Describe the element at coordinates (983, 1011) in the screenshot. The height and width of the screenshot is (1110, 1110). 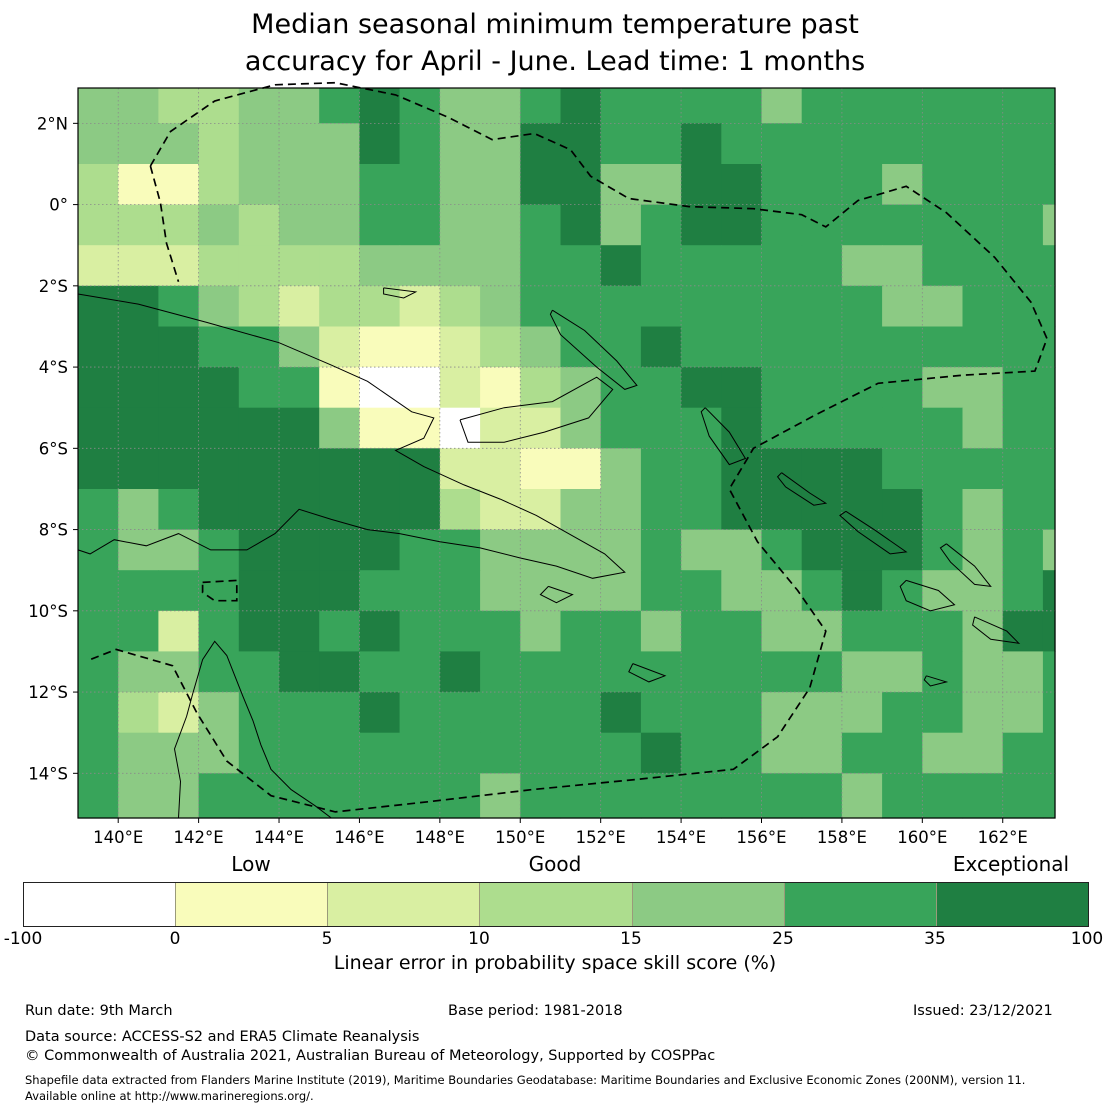
I see `issued-date: Issued: 23/12/2021` at that location.